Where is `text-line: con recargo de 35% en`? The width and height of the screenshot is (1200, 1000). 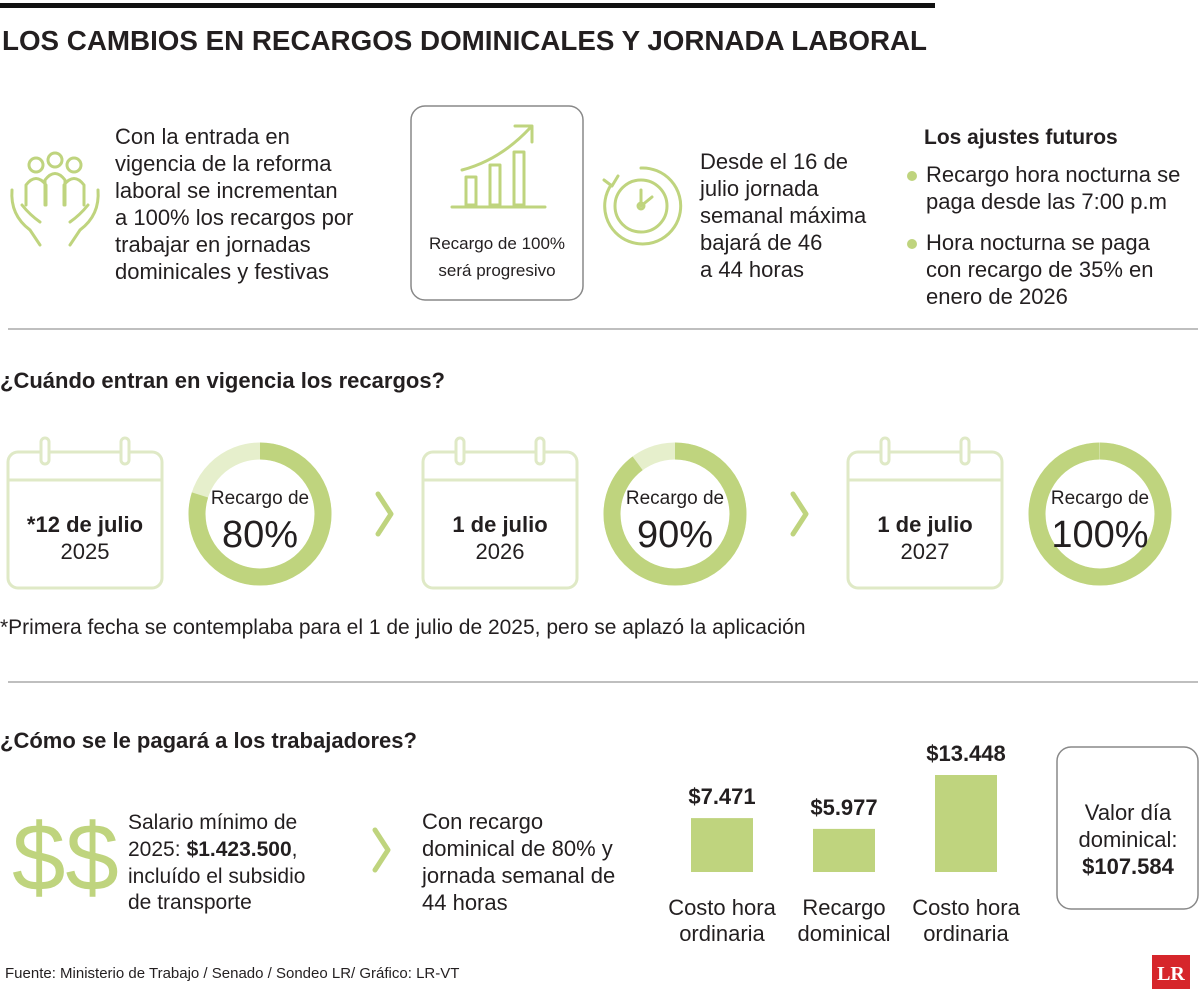 text-line: con recargo de 35% en is located at coordinates (1040, 269).